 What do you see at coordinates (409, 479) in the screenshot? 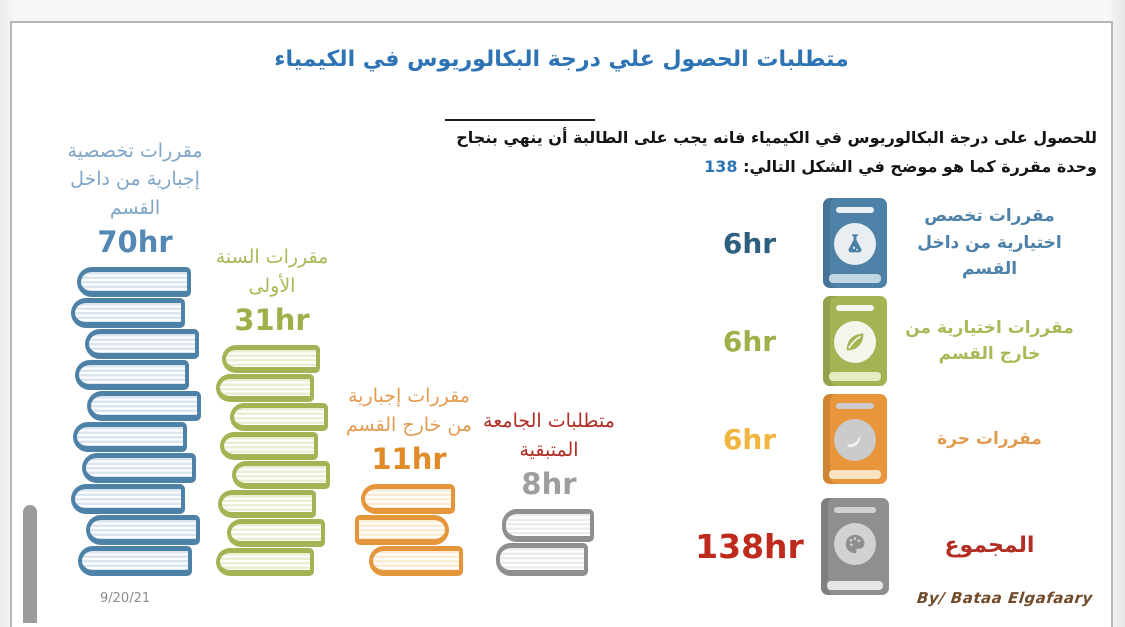
I see `stack-outside-compulsory: مقررات إجبارية من خارج القسم 11hr` at bounding box center [409, 479].